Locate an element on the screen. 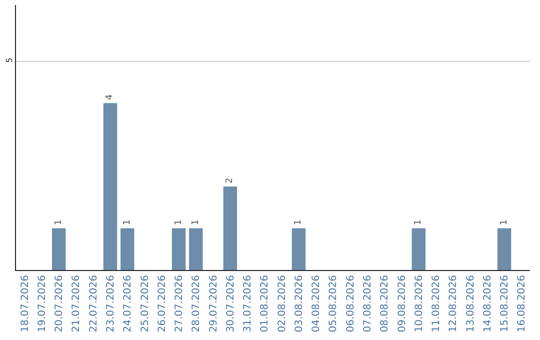 This screenshot has width=540, height=340. x-tick-label: 19.07.2026 is located at coordinates (42, 303).